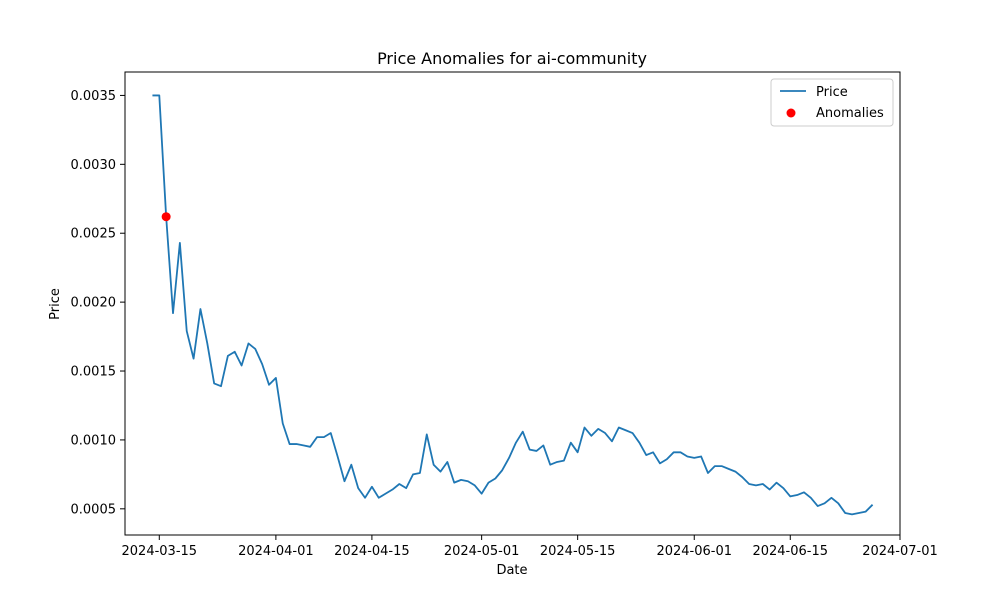 The image size is (1000, 600). Describe the element at coordinates (832, 92) in the screenshot. I see `legend-price-label: Price` at that location.